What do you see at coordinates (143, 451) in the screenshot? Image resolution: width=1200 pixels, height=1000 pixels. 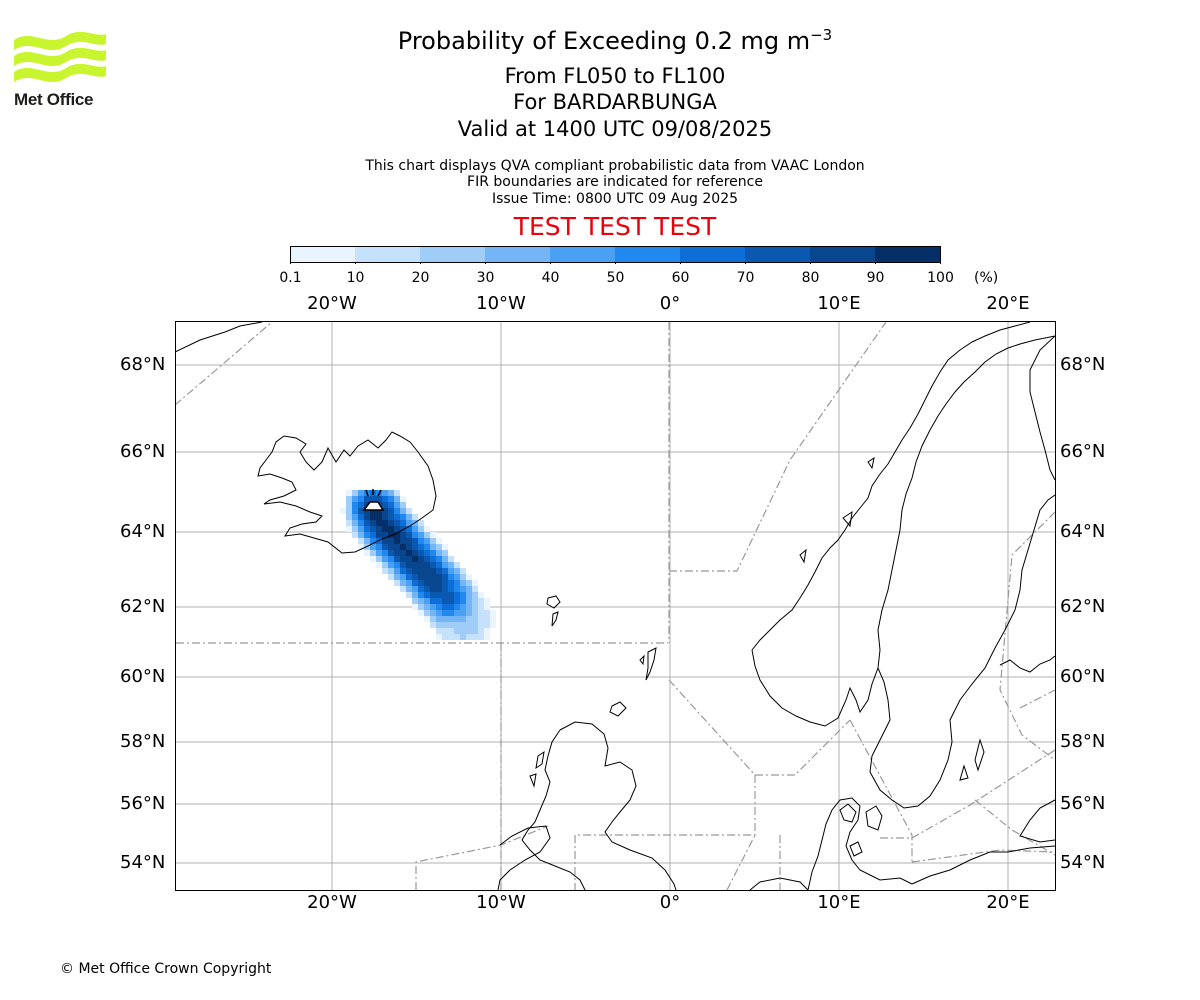 I see `latitude-label-left: 66°N` at bounding box center [143, 451].